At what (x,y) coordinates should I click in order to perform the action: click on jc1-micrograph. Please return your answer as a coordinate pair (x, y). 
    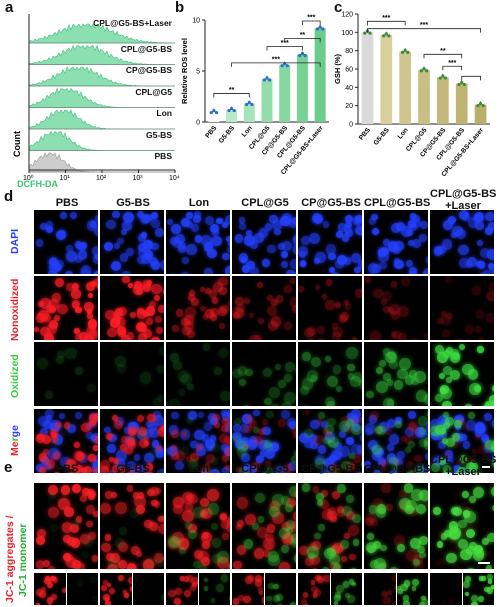
    Looking at the image, I should click on (330, 526).